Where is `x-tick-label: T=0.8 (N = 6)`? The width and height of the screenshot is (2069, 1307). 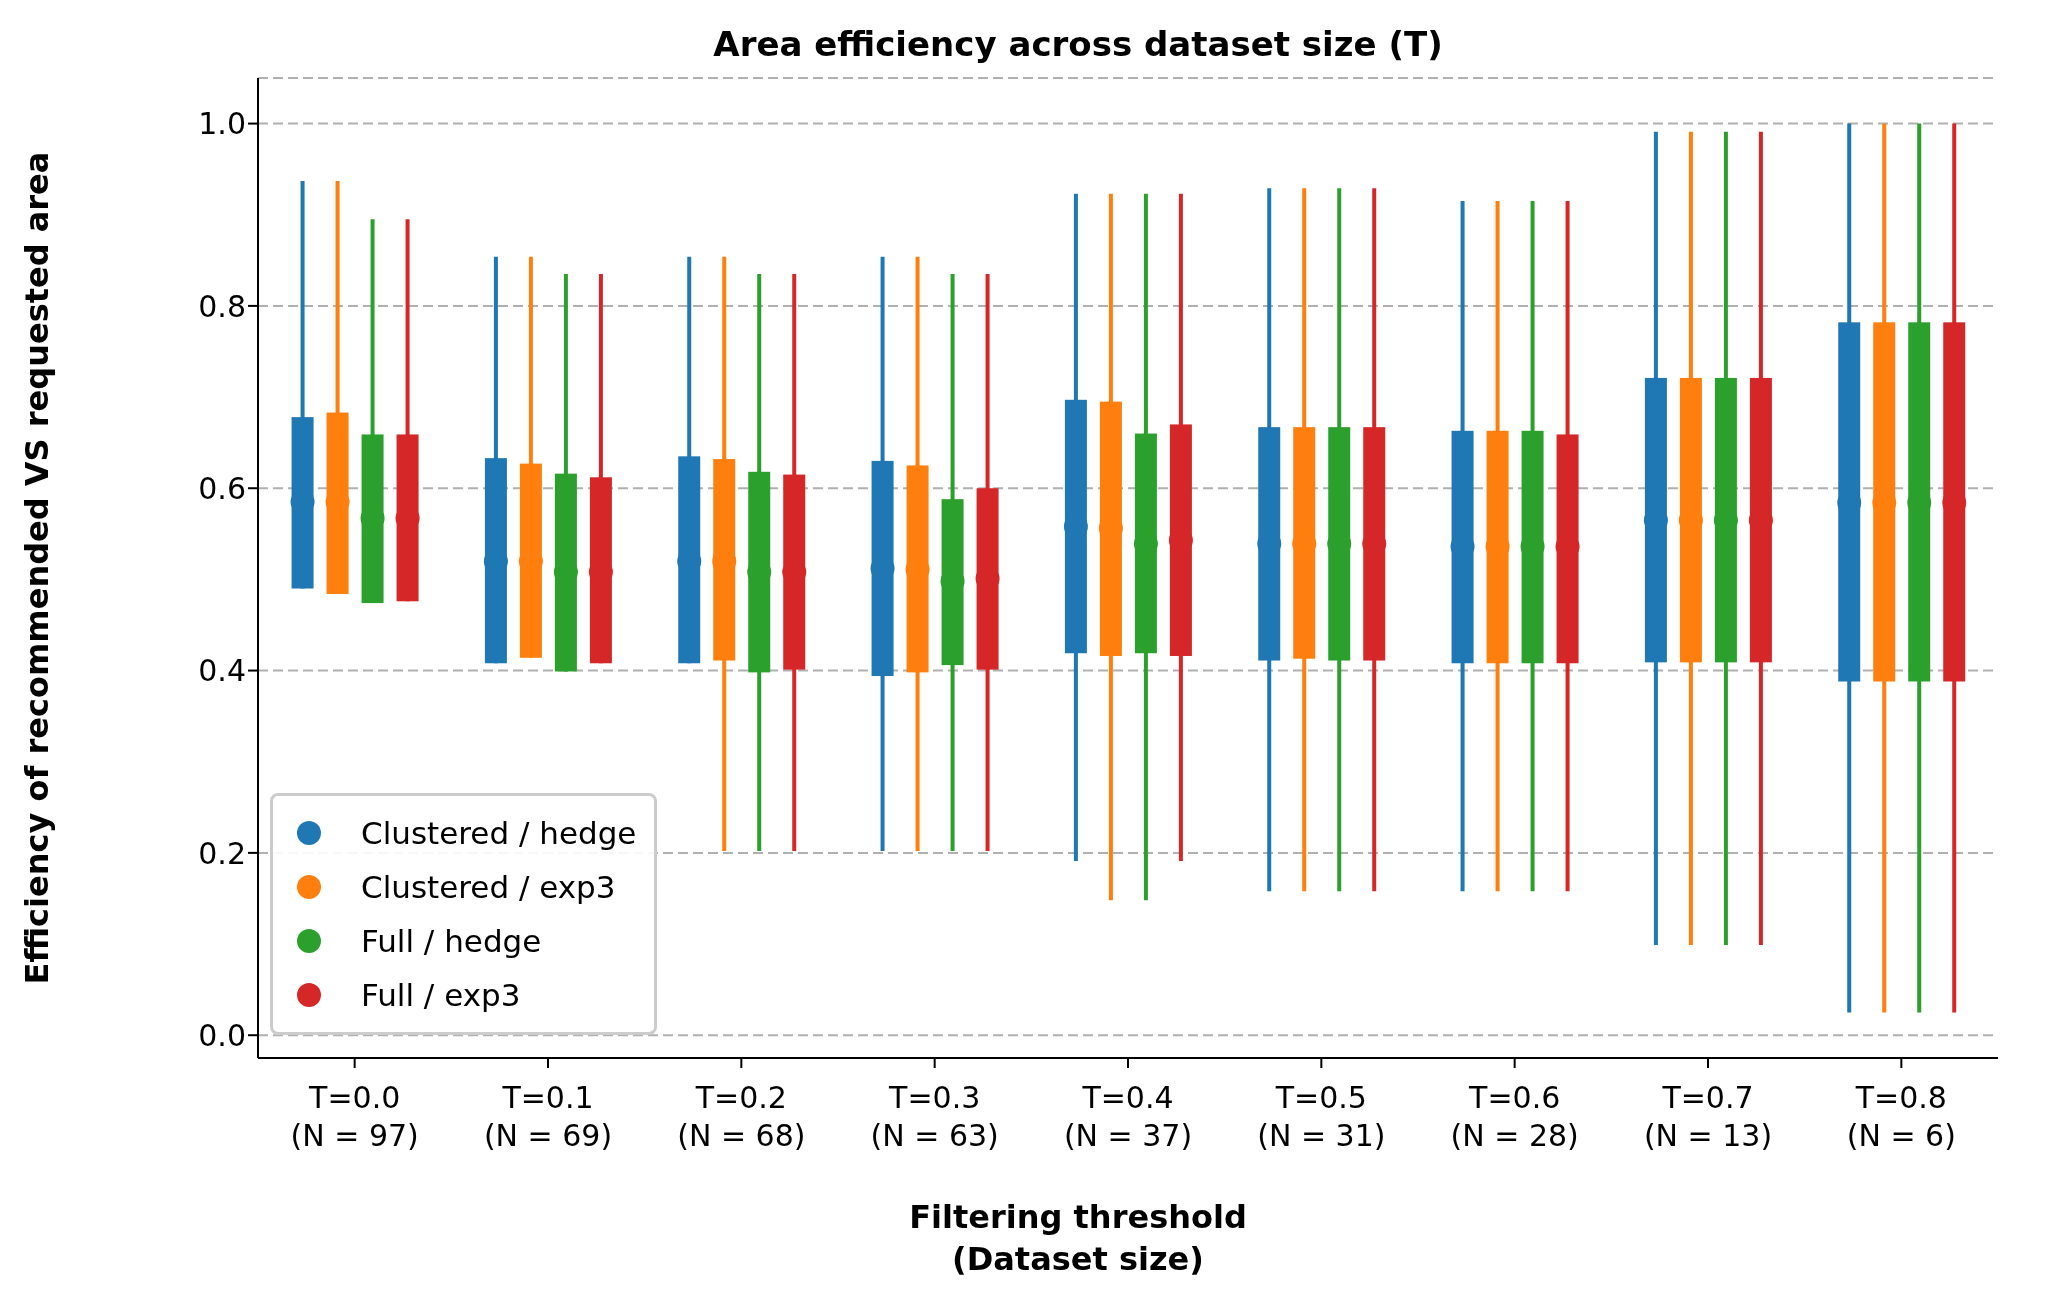 x-tick-label: T=0.8 (N = 6) is located at coordinates (1901, 1116).